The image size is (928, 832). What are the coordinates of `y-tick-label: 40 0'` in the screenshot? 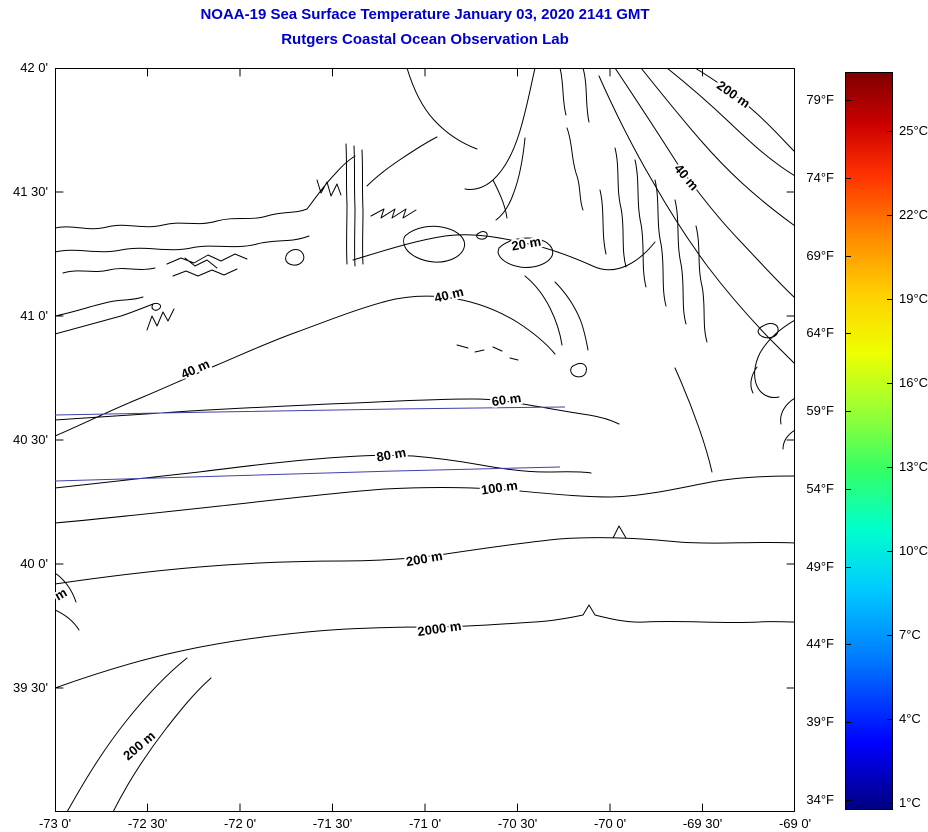 It's located at (34, 563).